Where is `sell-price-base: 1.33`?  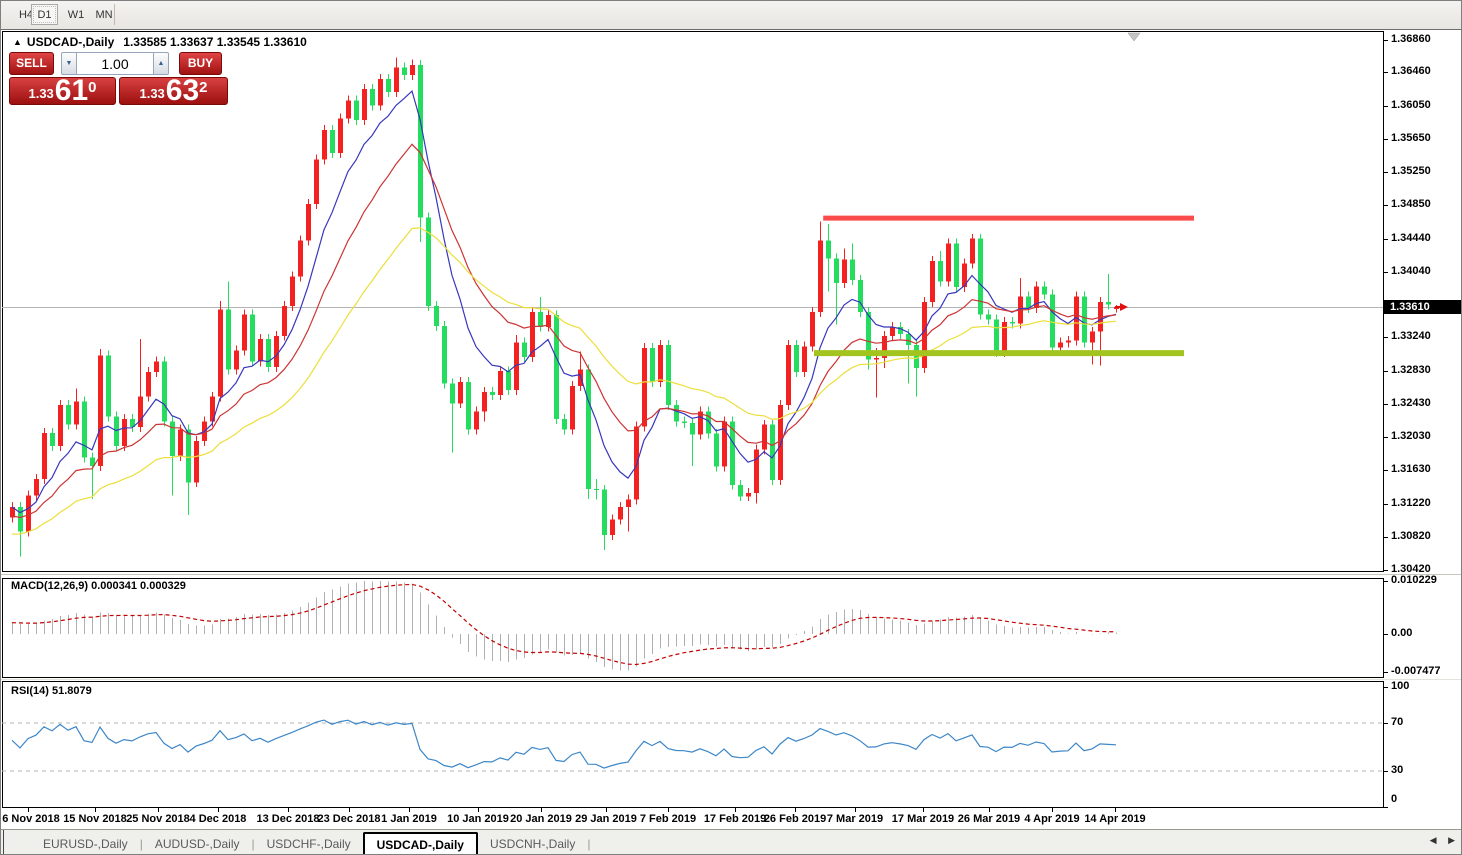 sell-price-base: 1.33 is located at coordinates (41, 93).